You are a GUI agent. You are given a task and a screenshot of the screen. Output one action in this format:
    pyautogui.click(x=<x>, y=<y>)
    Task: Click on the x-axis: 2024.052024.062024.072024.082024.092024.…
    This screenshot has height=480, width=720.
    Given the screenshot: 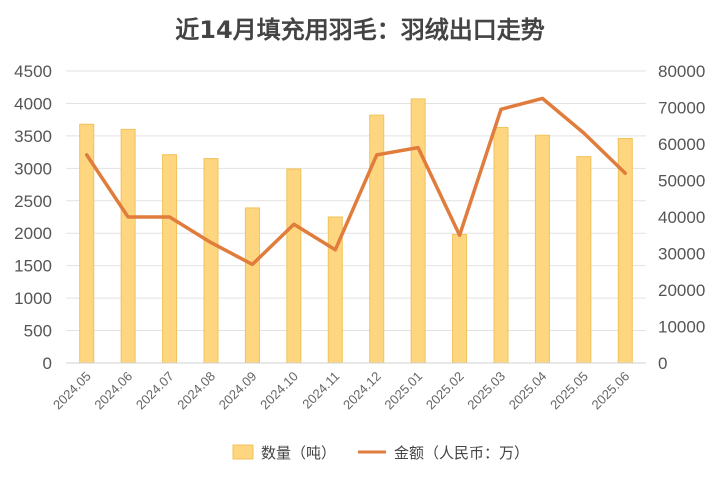 What is the action you would take?
    pyautogui.click(x=348, y=387)
    